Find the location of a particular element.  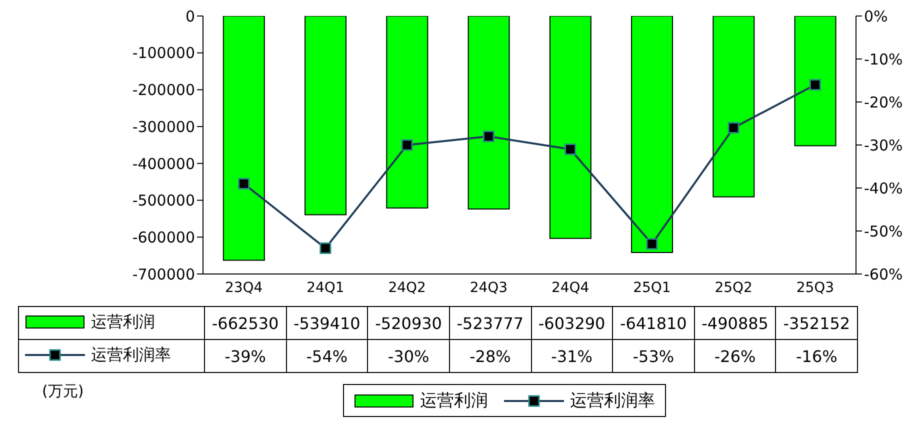

data-label: -539410 is located at coordinates (327, 323).